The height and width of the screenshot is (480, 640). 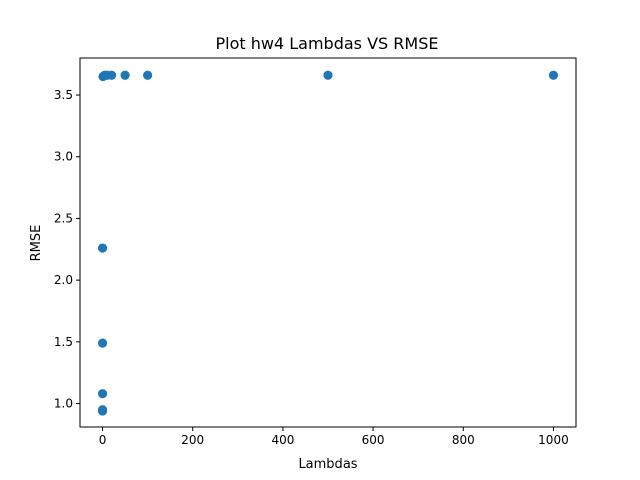 What do you see at coordinates (327, 464) in the screenshot?
I see `x-axis-label: Lambdas` at bounding box center [327, 464].